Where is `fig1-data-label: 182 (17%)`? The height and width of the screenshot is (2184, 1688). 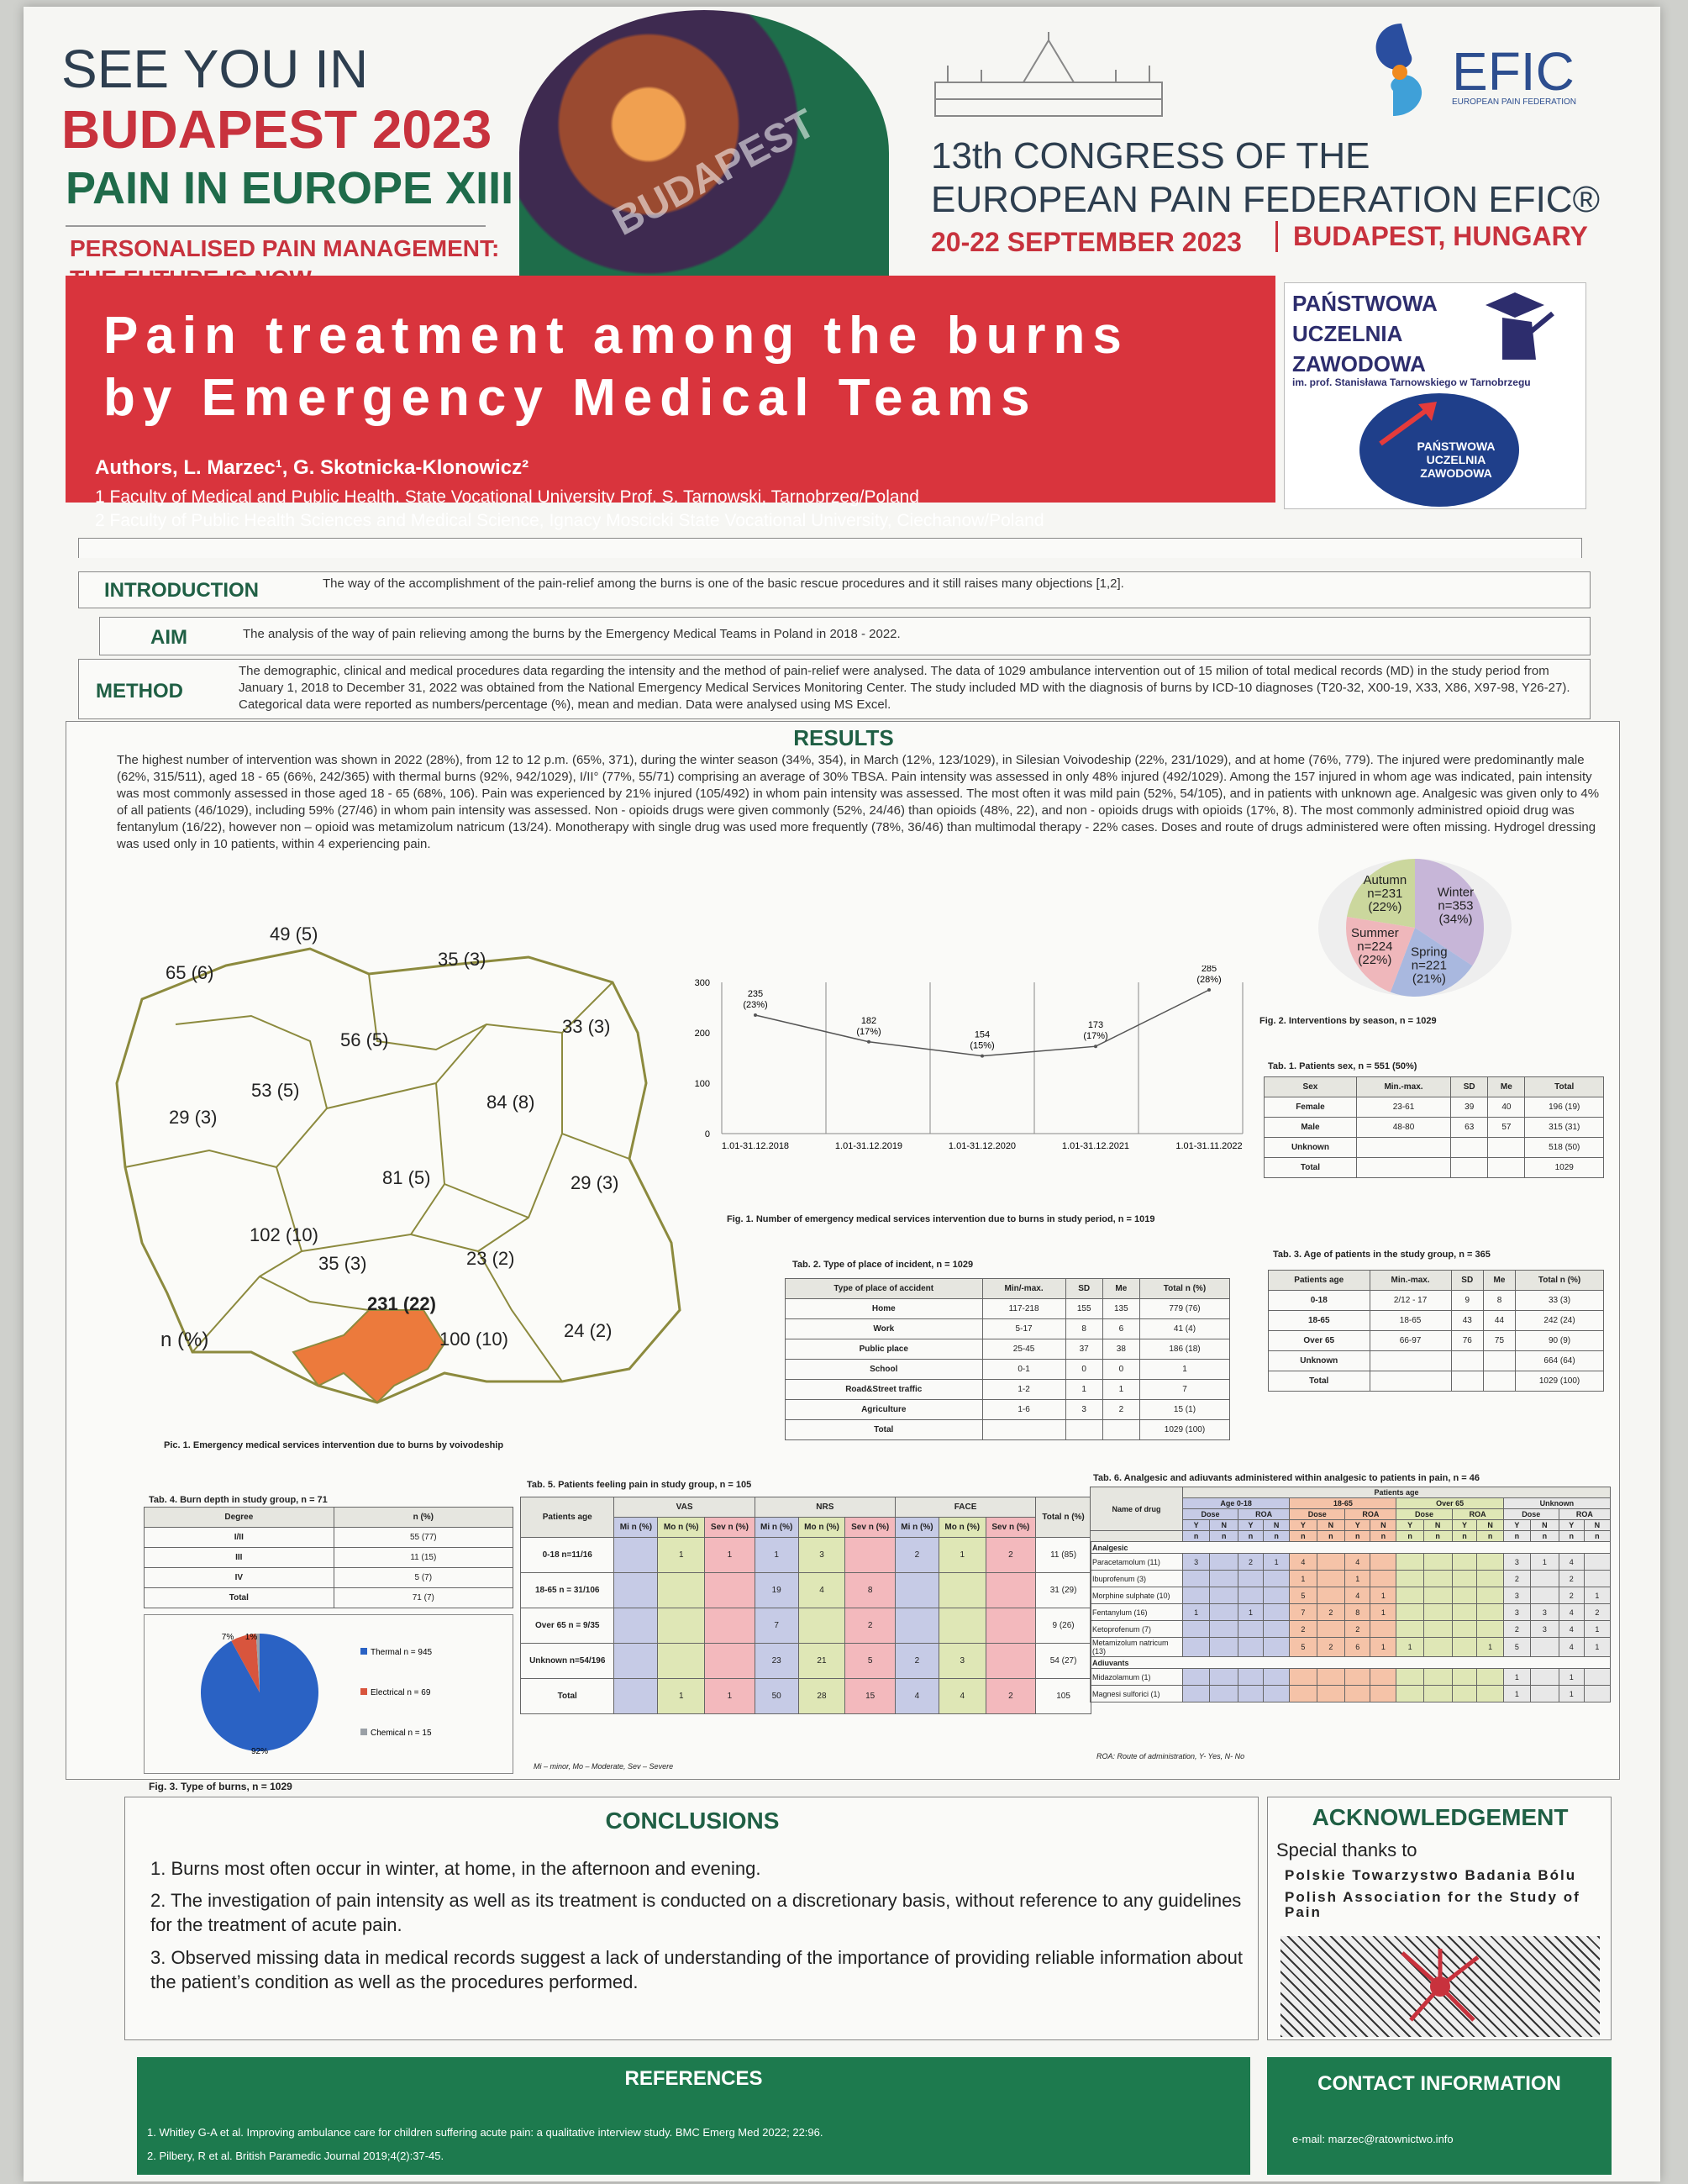 fig1-data-label: 182 (17%) is located at coordinates (868, 1026).